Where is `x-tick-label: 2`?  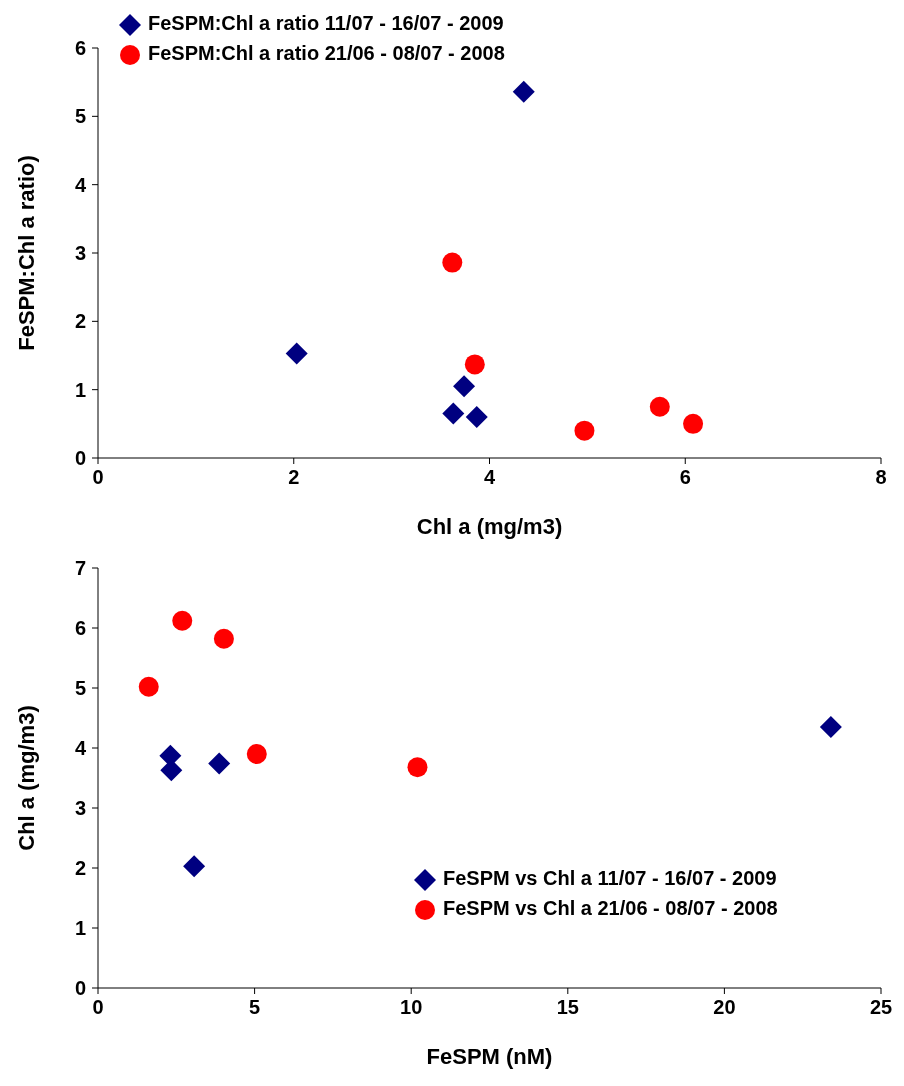 x-tick-label: 2 is located at coordinates (294, 477).